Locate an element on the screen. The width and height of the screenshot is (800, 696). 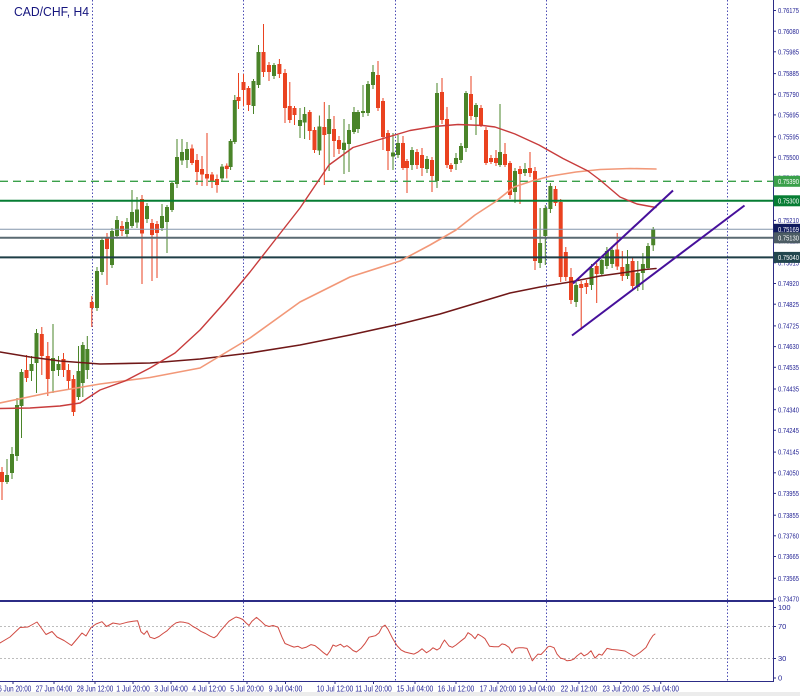
svg-text: 100 is located at coordinates (784, 607).